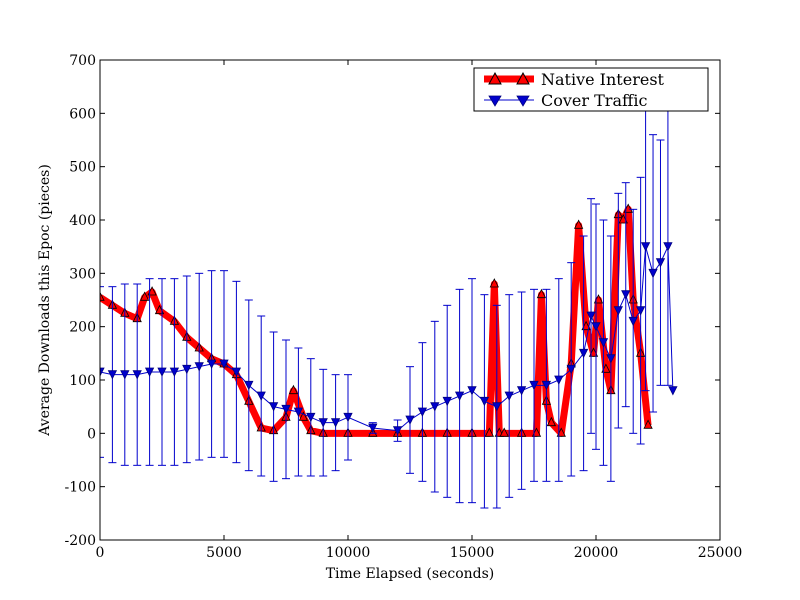  I want to click on y-tick-label: 500, so click(82, 168).